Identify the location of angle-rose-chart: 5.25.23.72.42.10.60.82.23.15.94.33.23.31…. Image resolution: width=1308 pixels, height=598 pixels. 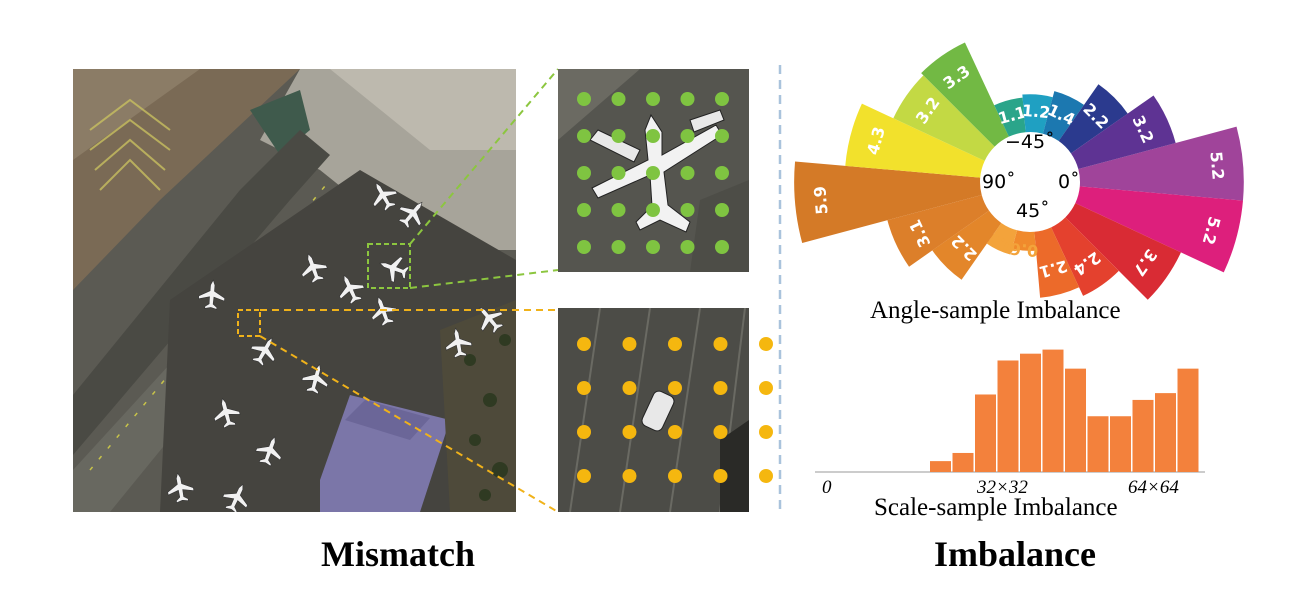
(1019, 171).